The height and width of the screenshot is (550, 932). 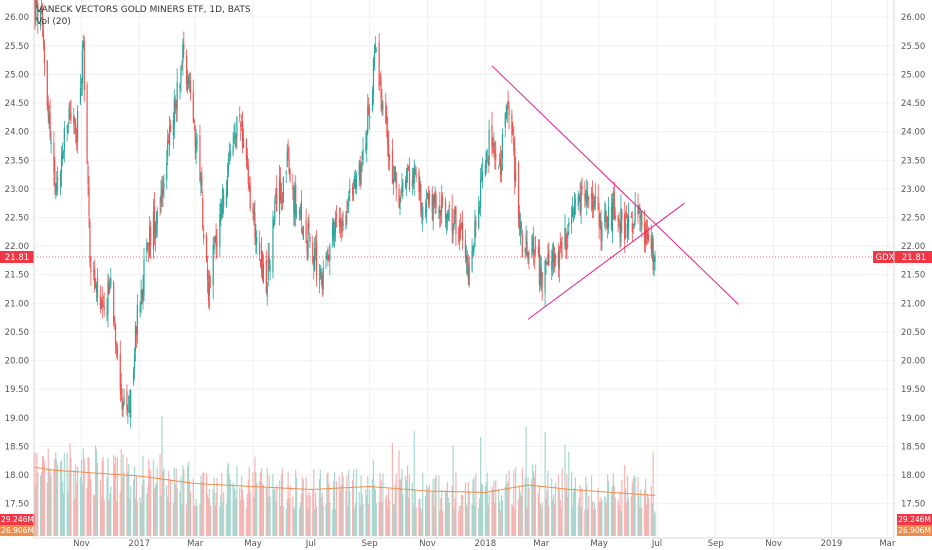 I want to click on time-tick-label: 2018, so click(x=486, y=544).